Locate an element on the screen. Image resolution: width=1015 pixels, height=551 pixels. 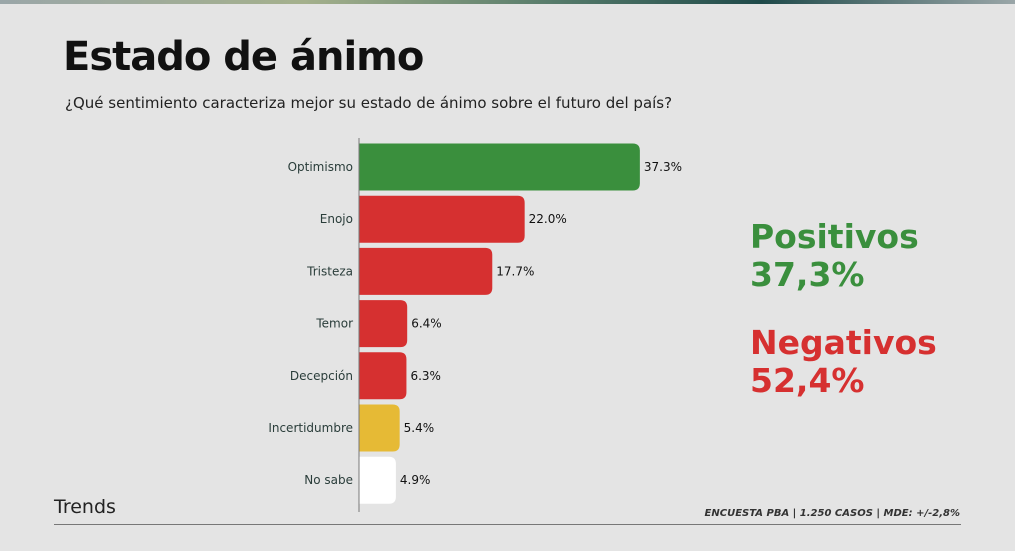
value-label: 6.4% is located at coordinates (426, 324).